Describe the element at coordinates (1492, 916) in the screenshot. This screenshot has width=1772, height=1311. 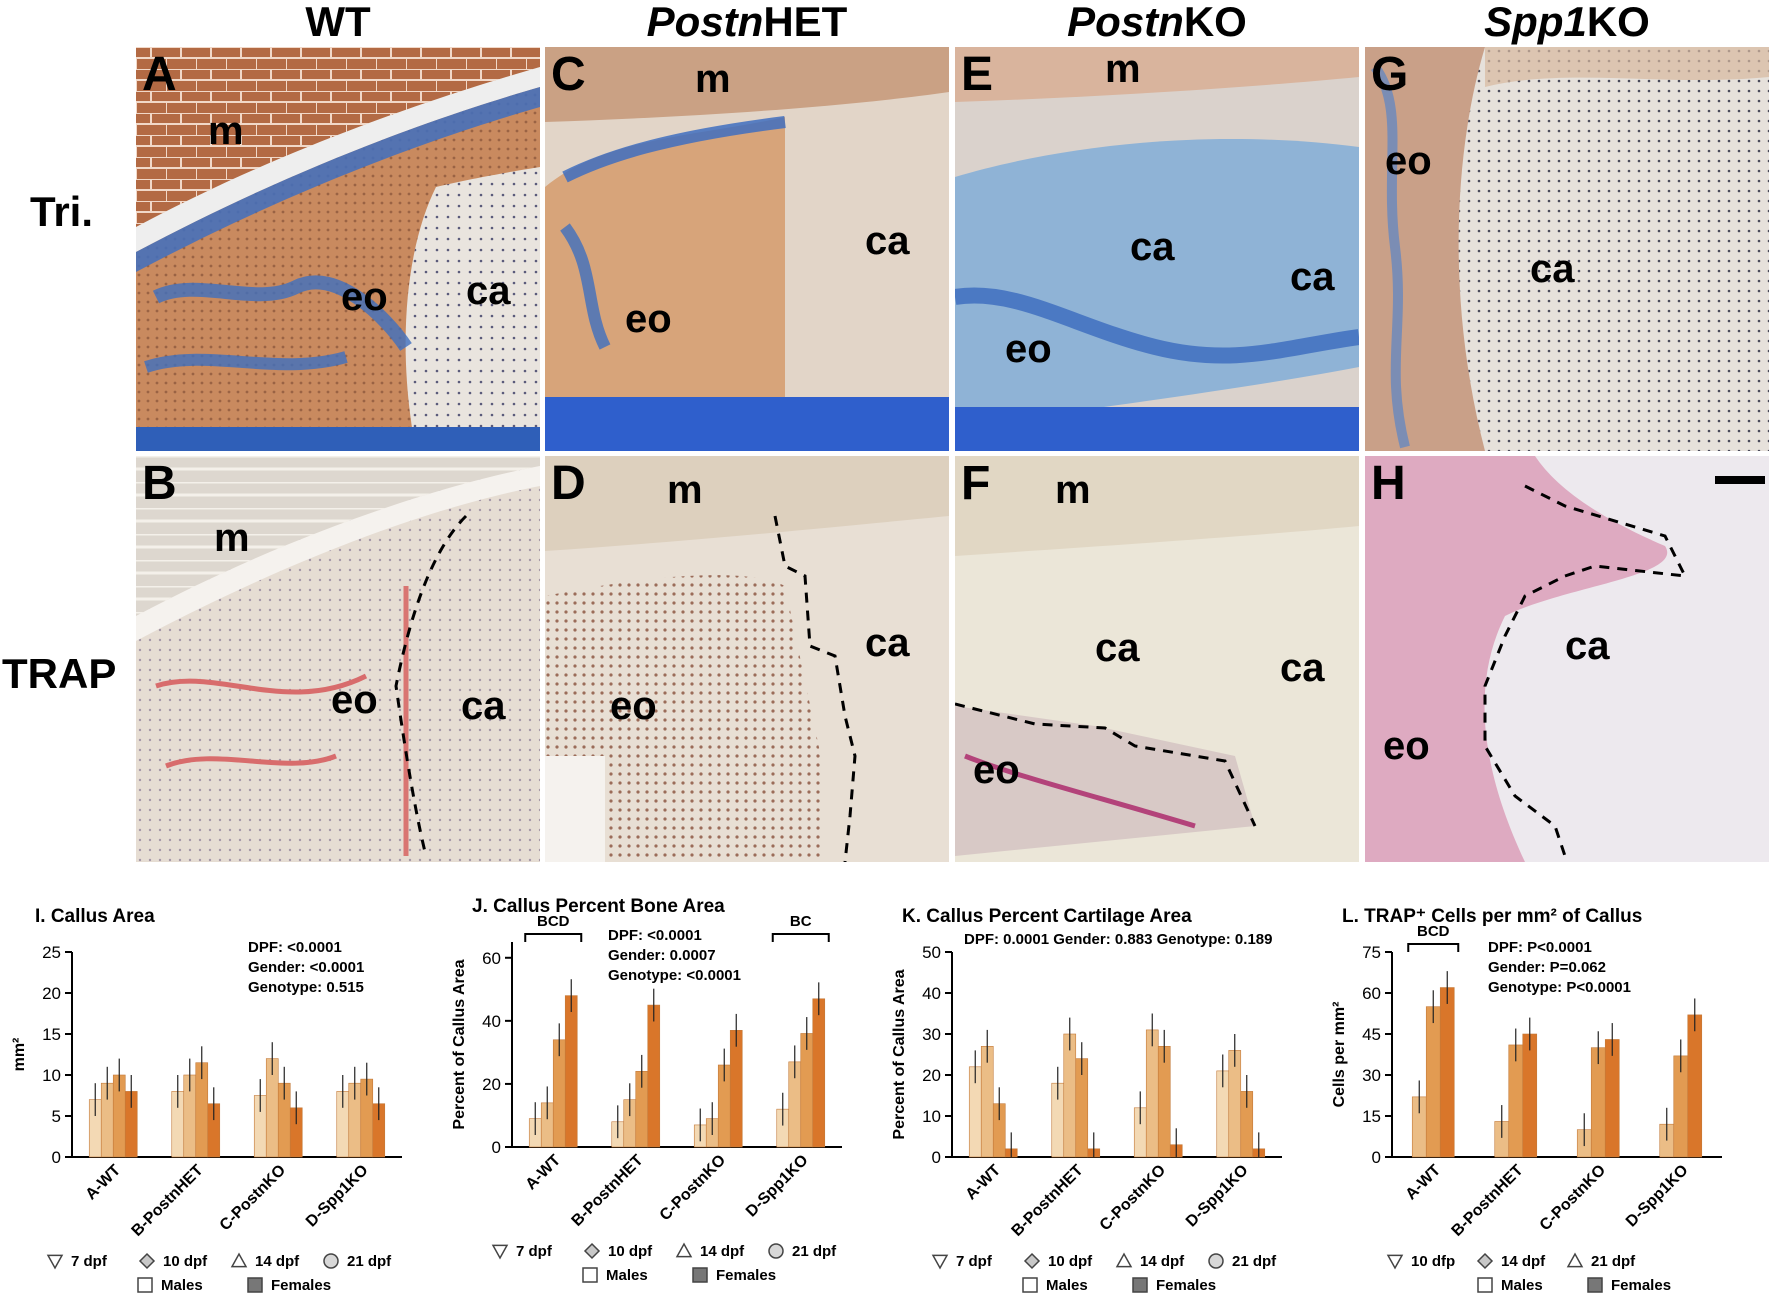
I see `chart-title: L. TRAP⁺ Cells per mm² of Callus` at that location.